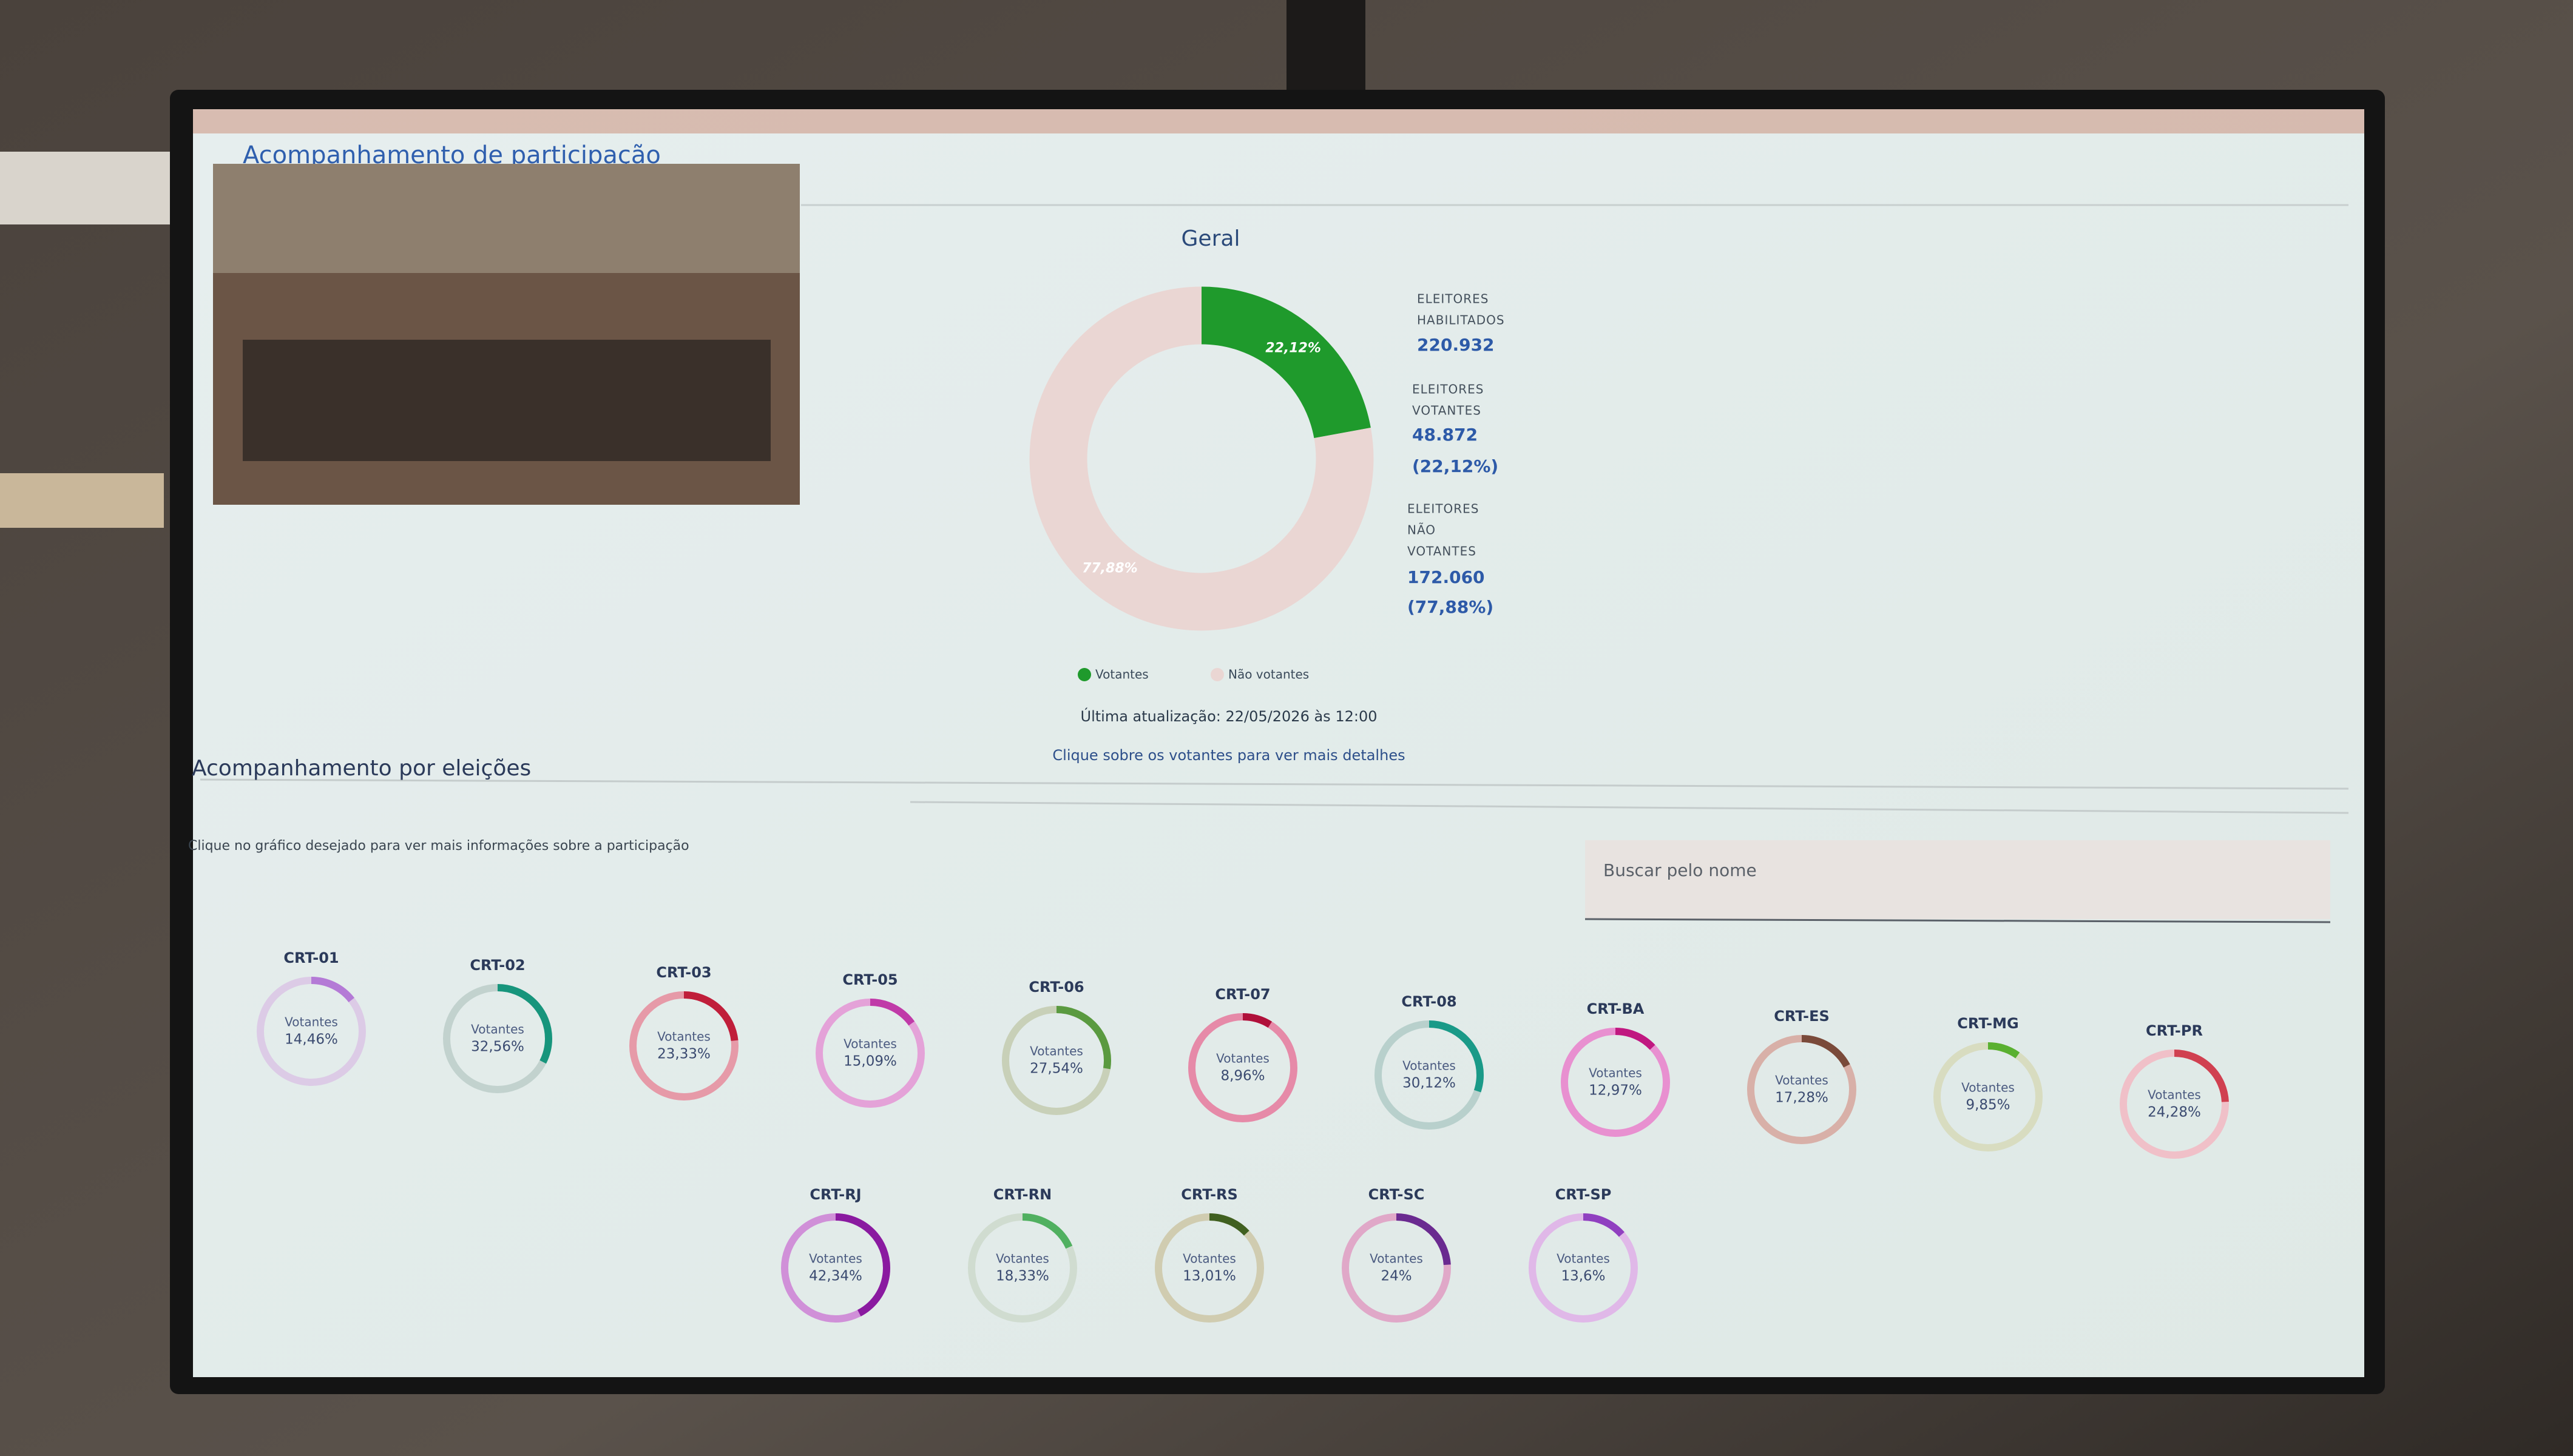 The width and height of the screenshot is (2573, 1456). I want to click on data-label: 30,12%, so click(1429, 1083).